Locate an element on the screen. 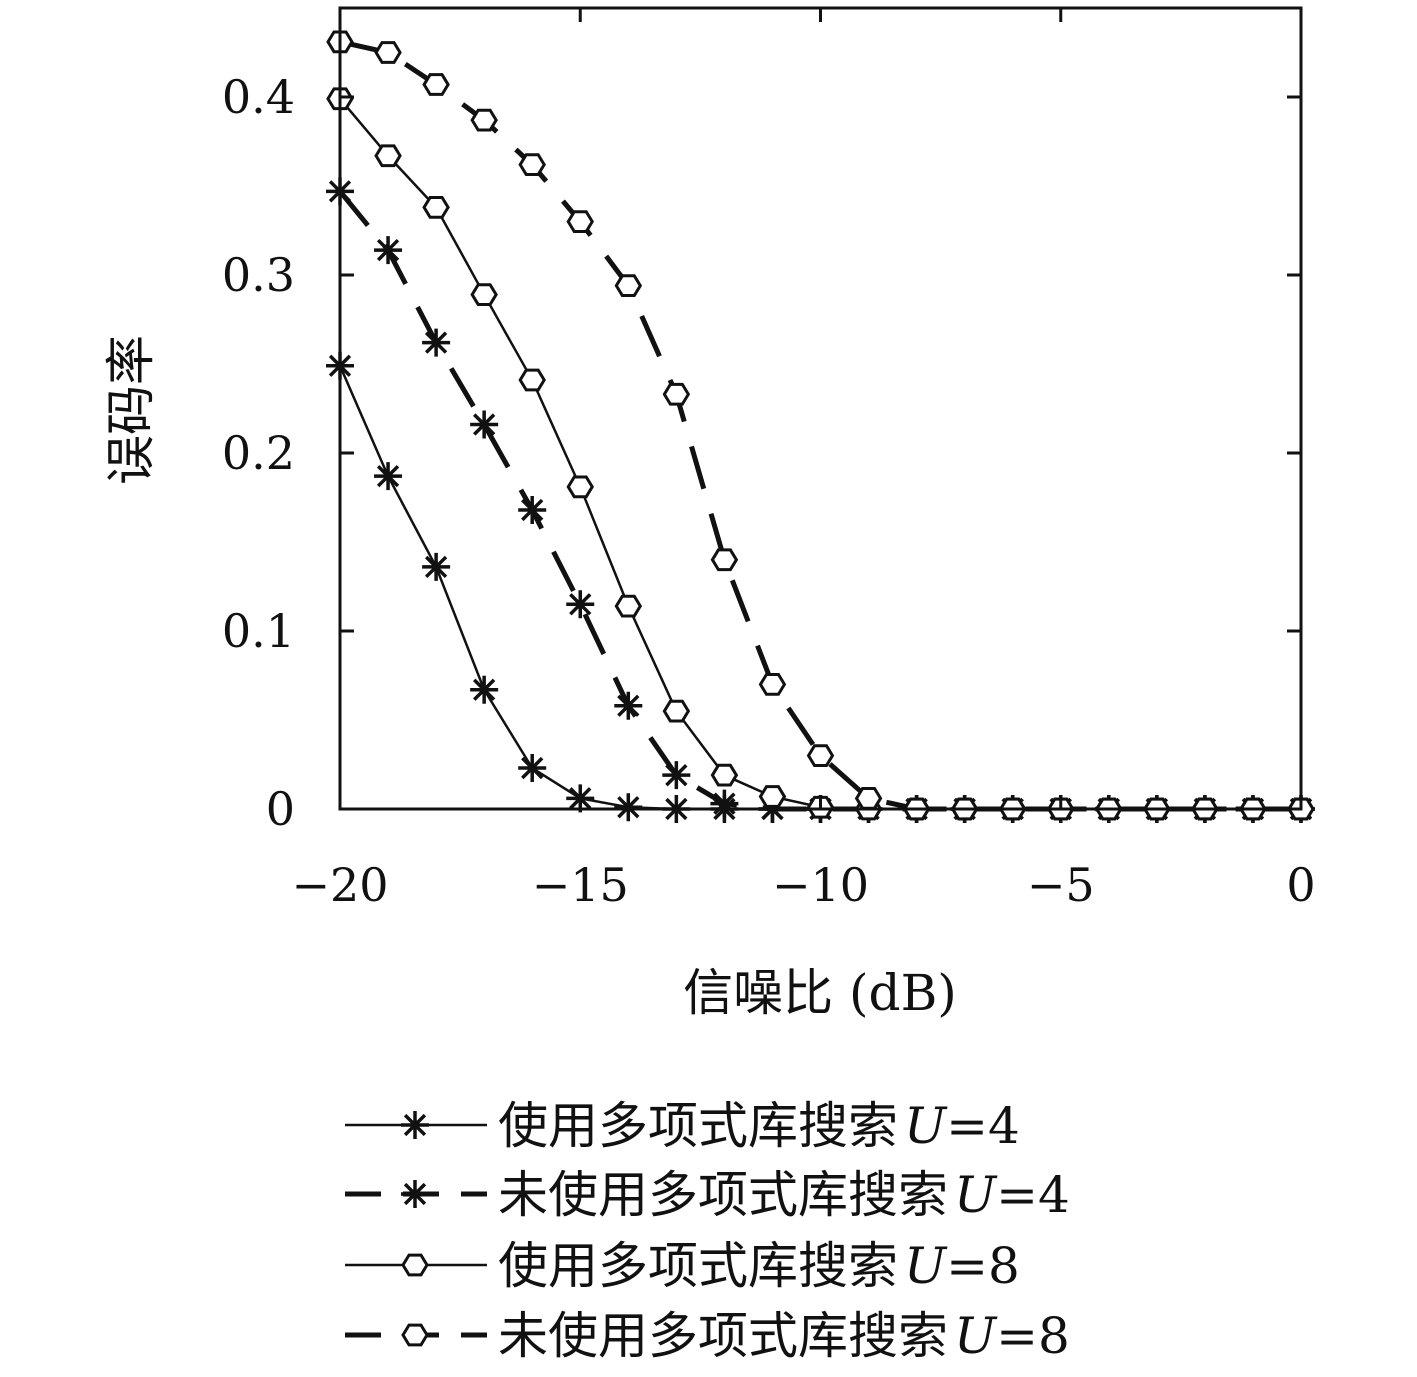 Image resolution: width=1417 pixels, height=1377 pixels. legend-item: 使用多项式库搜索 U=4 is located at coordinates (682, 1126).